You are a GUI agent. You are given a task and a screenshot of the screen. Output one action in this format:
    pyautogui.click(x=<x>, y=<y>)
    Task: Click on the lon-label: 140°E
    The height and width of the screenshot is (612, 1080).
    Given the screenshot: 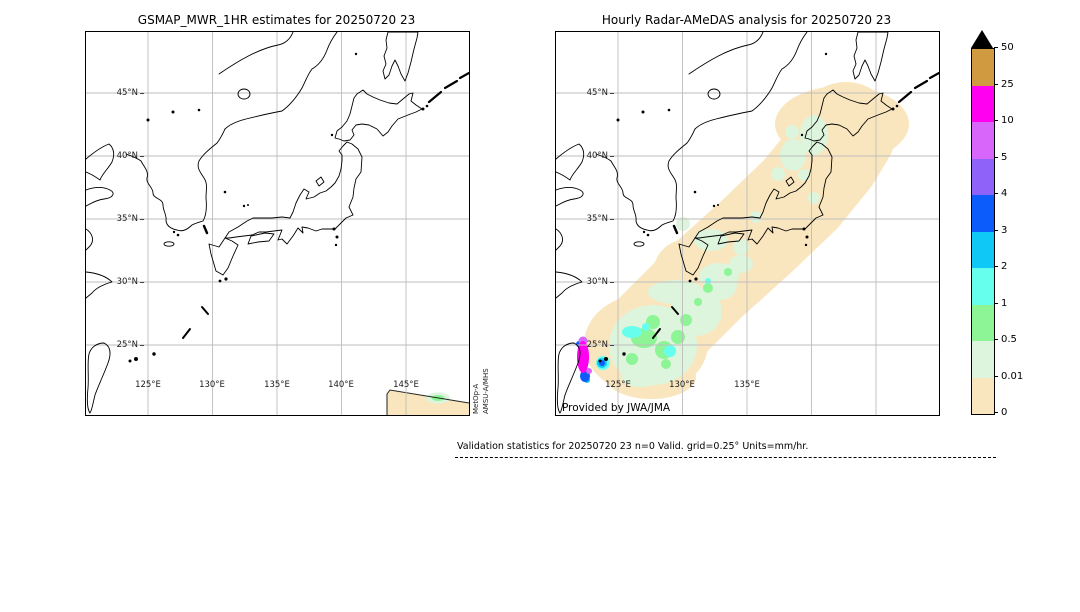 What is the action you would take?
    pyautogui.click(x=341, y=385)
    